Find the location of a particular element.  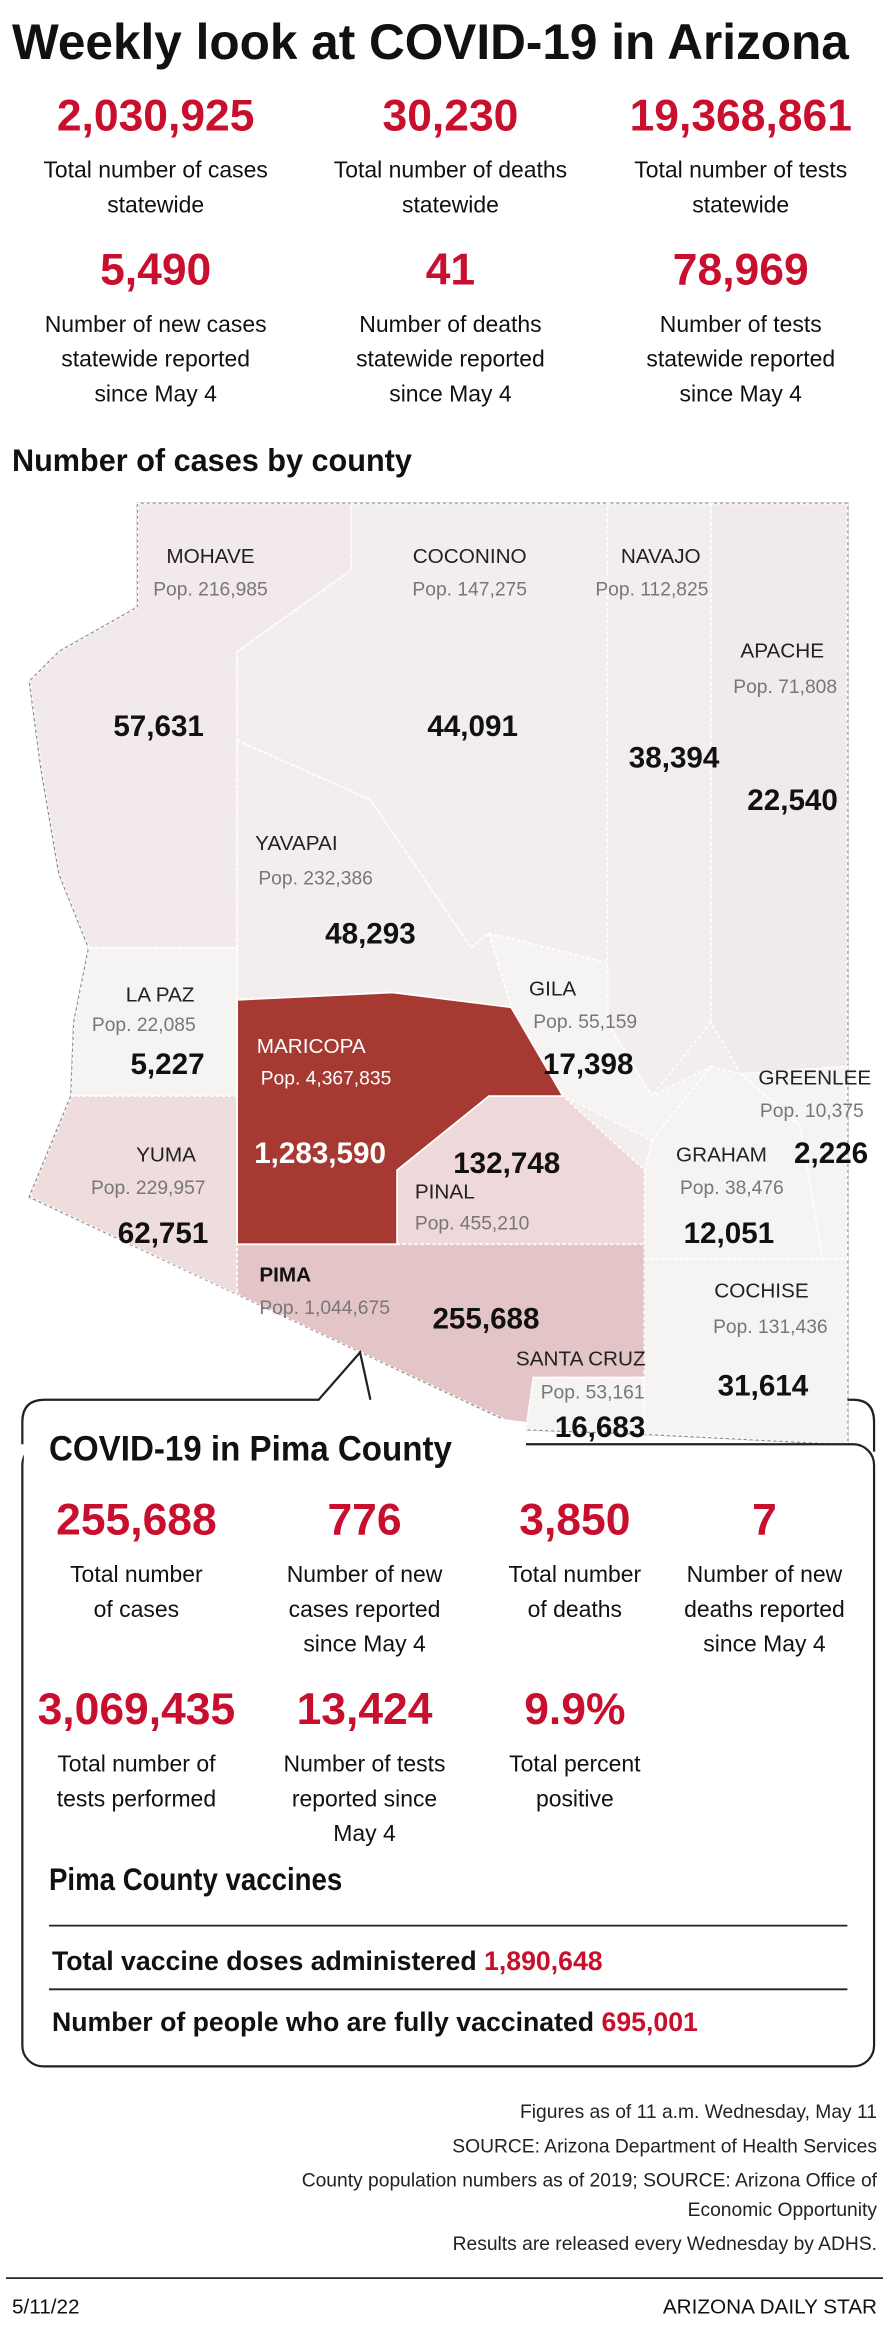

county-population: Pop. 10,375 is located at coordinates (812, 1111).